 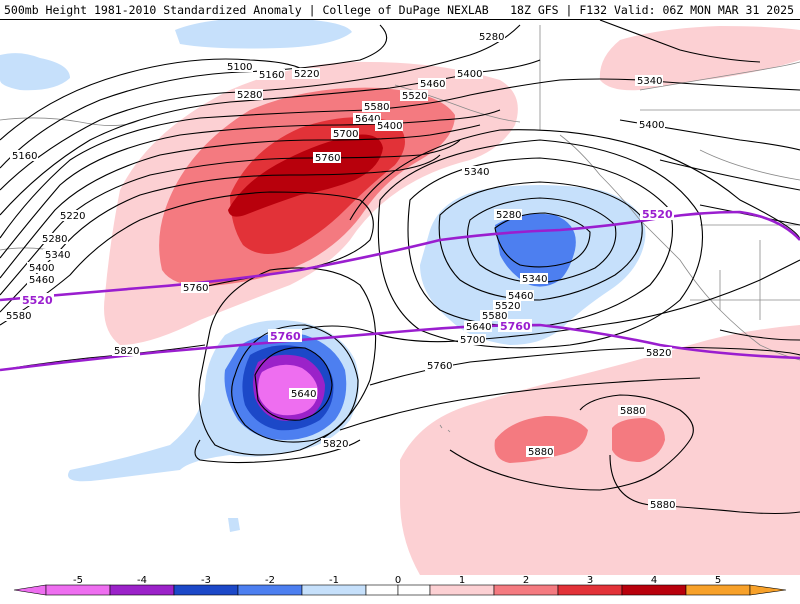 I want to click on pos-anomaly-2-southeast-b, so click(x=638, y=440).